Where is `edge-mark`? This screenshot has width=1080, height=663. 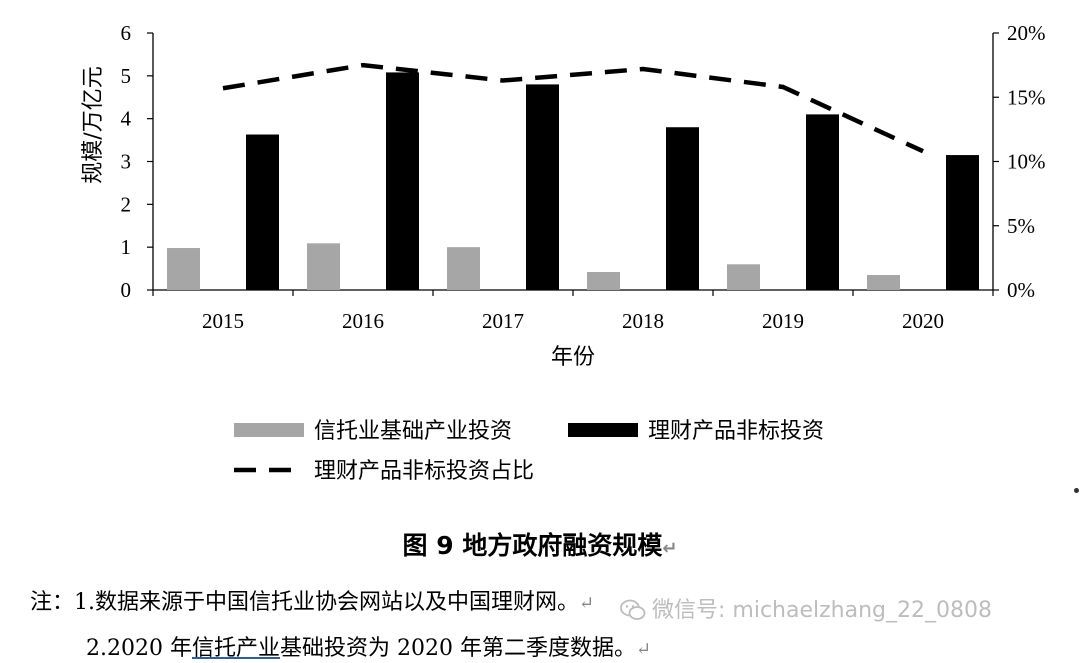
edge-mark is located at coordinates (1076, 490).